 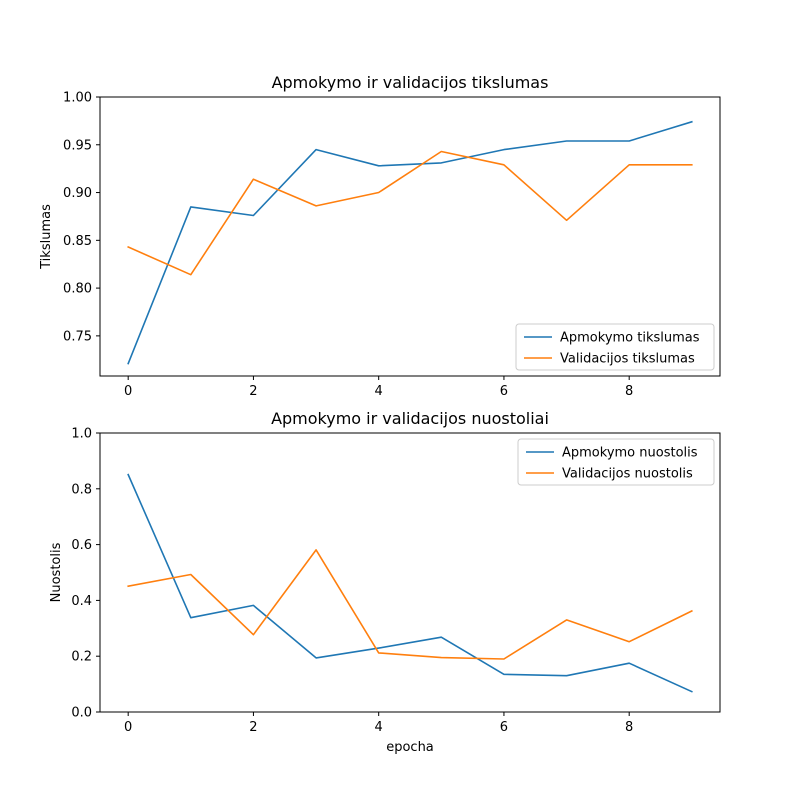 I want to click on chart-title: Apmokymo ir validacijos nuostoliai, so click(x=410, y=418).